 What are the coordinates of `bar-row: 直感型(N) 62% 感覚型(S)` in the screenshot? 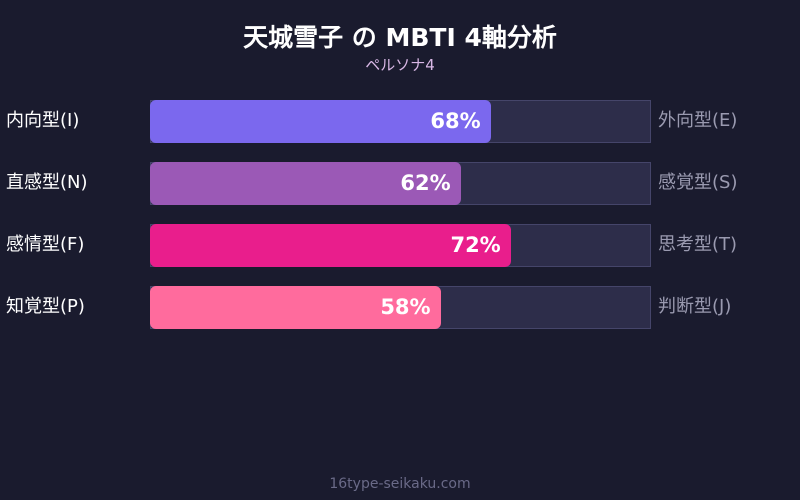 It's located at (400, 183).